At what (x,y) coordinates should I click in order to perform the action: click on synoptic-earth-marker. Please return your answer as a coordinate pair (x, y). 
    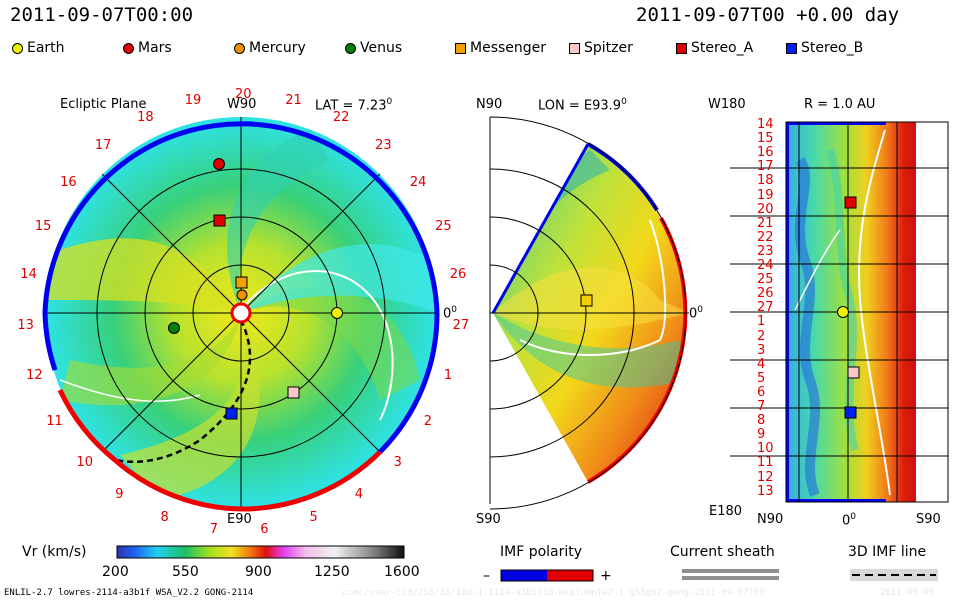
    Looking at the image, I should click on (843, 312).